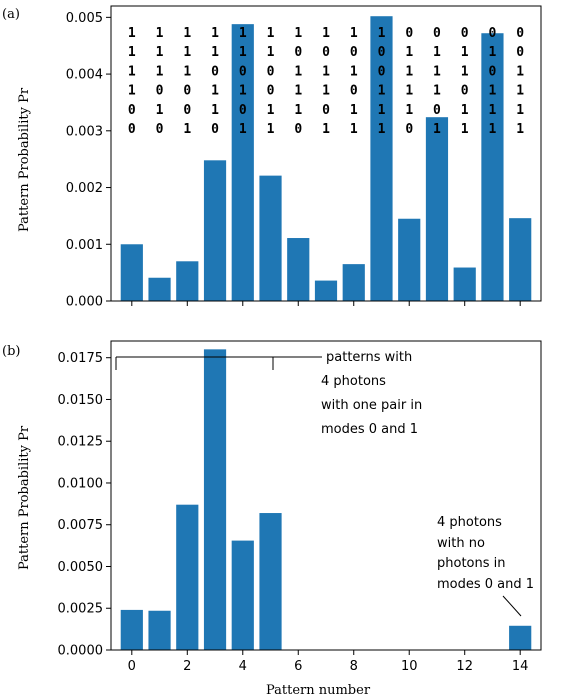 This screenshot has height=700, width=563. What do you see at coordinates (328, 662) in the screenshot?
I see `panel-b-x-ticks: 0 2 4 6 8 10 12 14` at bounding box center [328, 662].